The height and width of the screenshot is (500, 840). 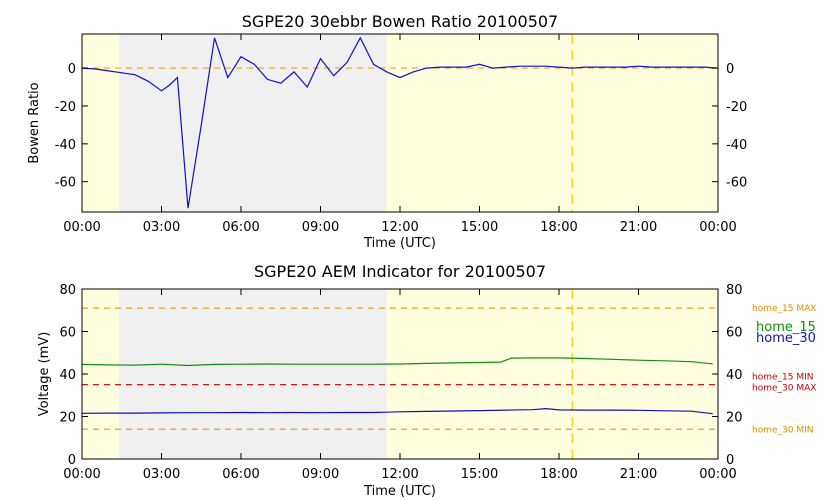 I want to click on c1-y-tick-label-right: -60, so click(x=736, y=183).